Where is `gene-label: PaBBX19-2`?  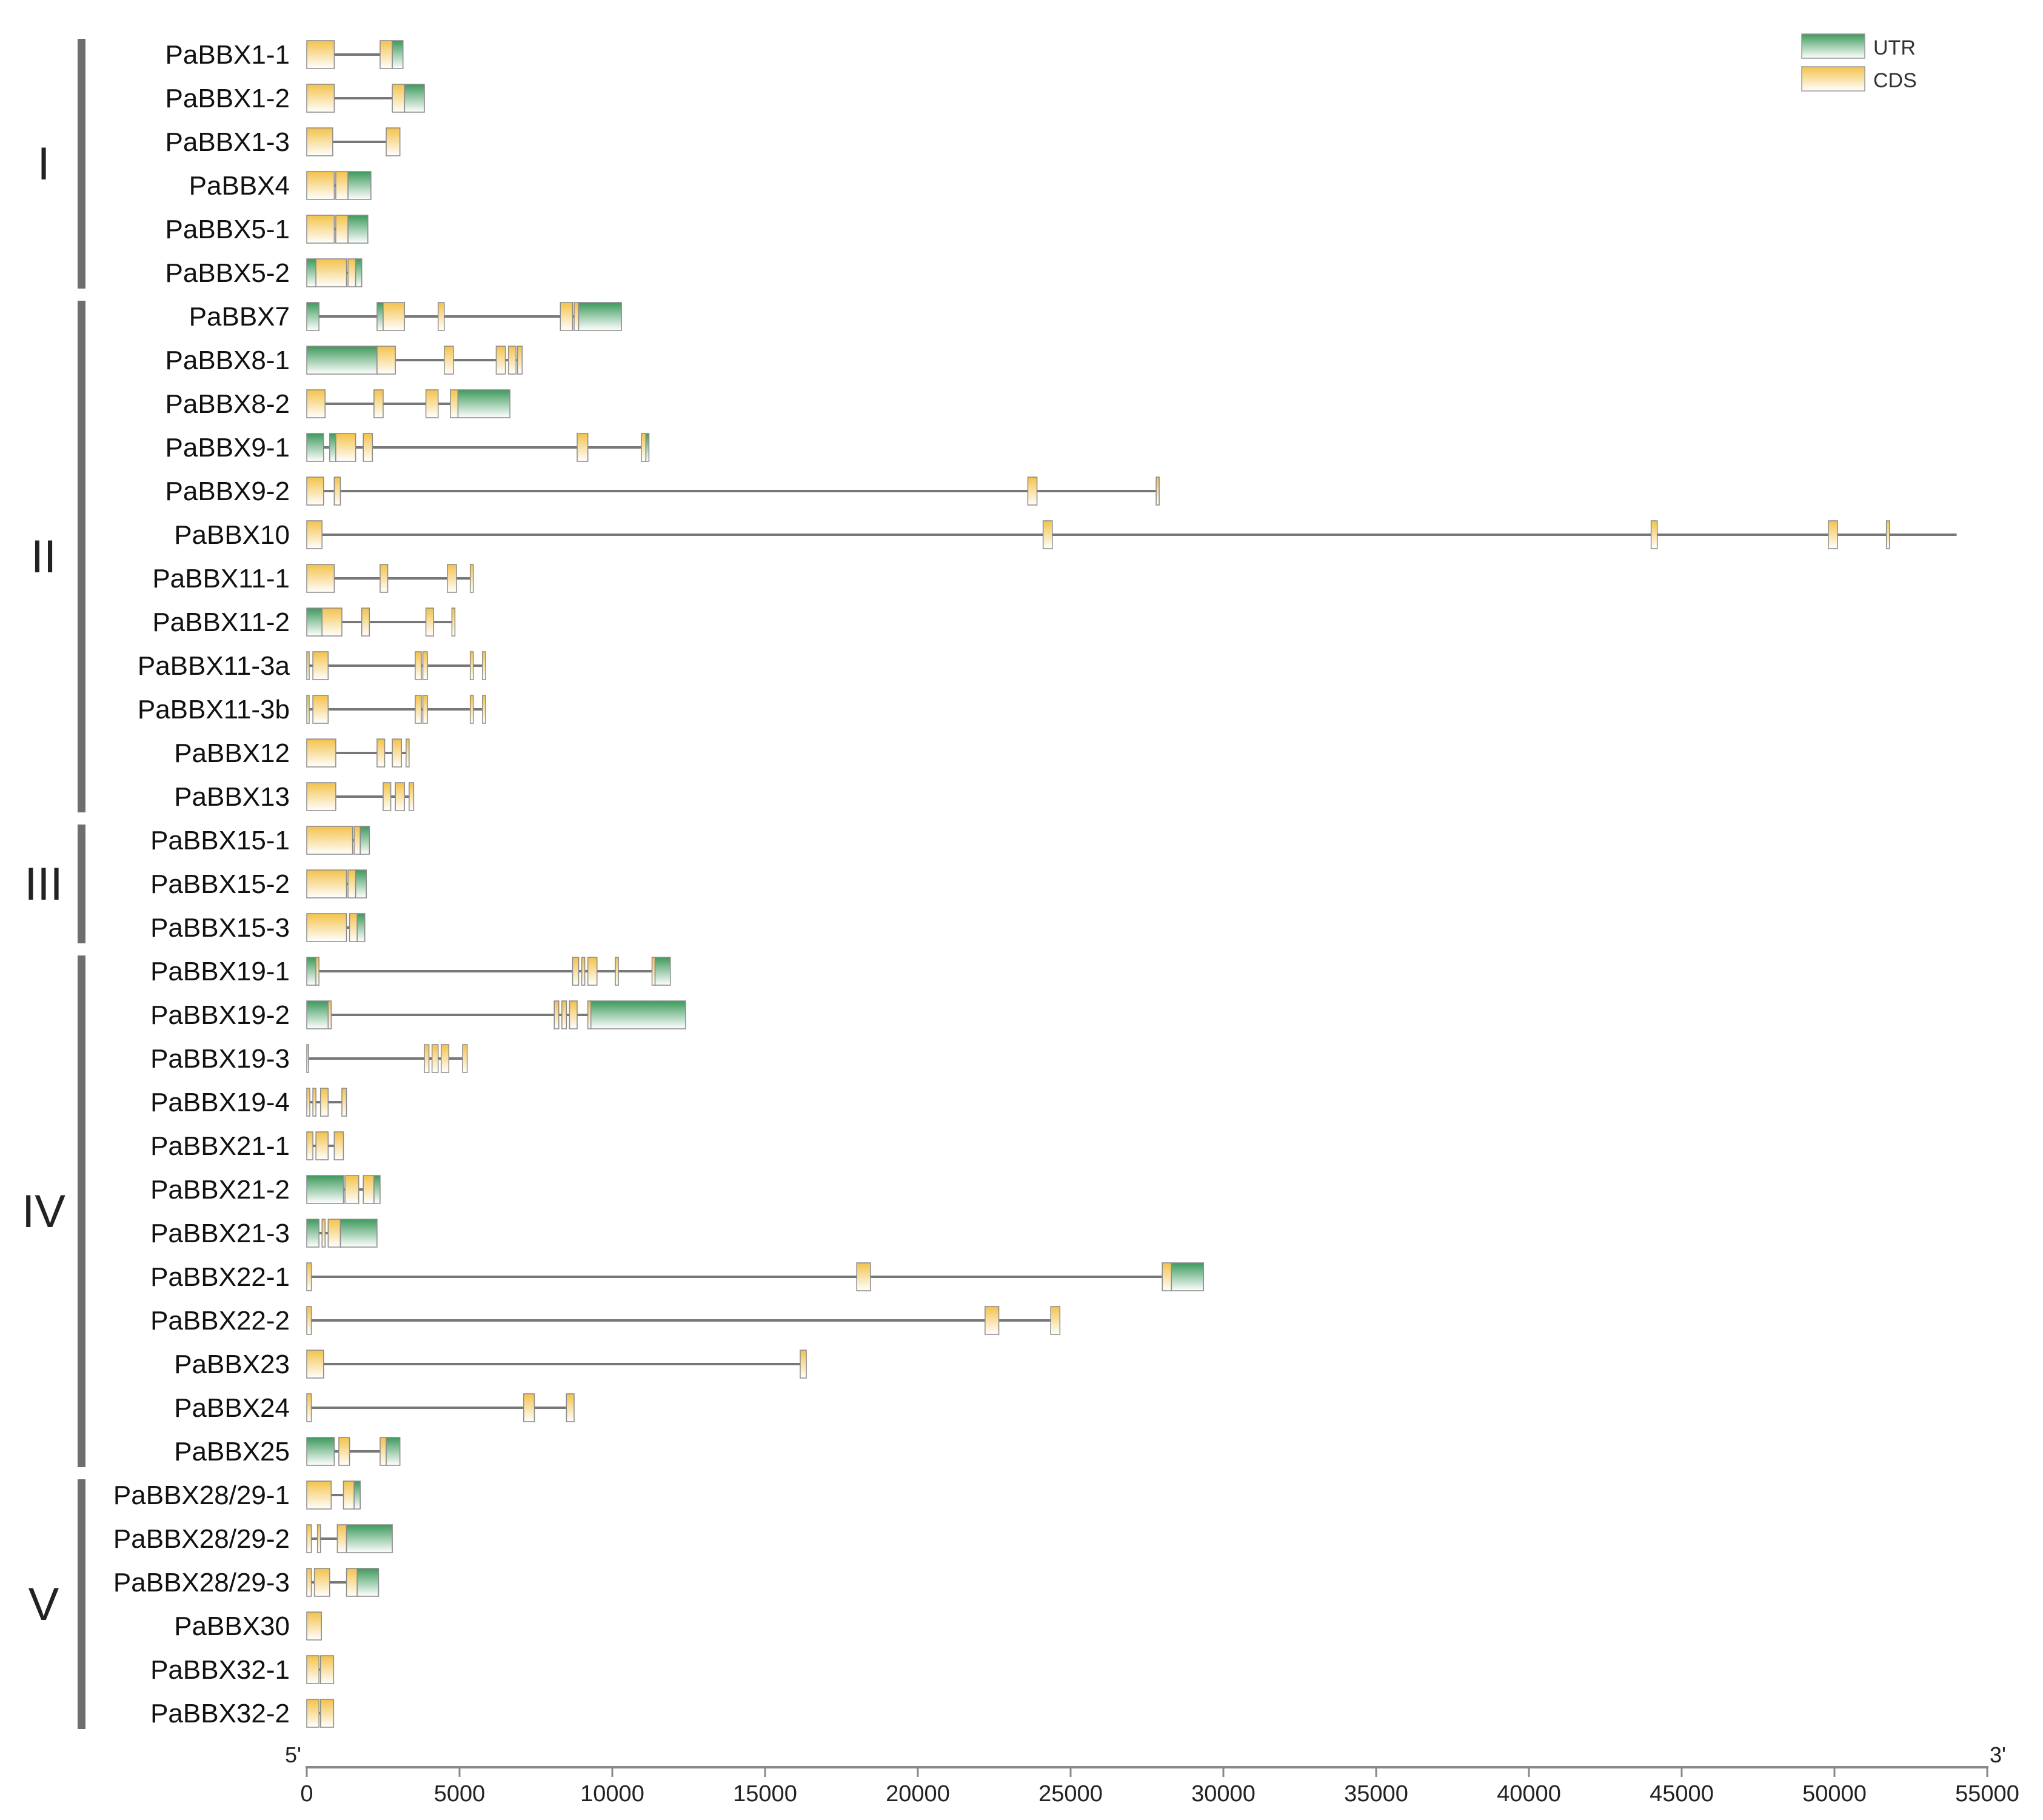
gene-label: PaBBX19-2 is located at coordinates (220, 1015).